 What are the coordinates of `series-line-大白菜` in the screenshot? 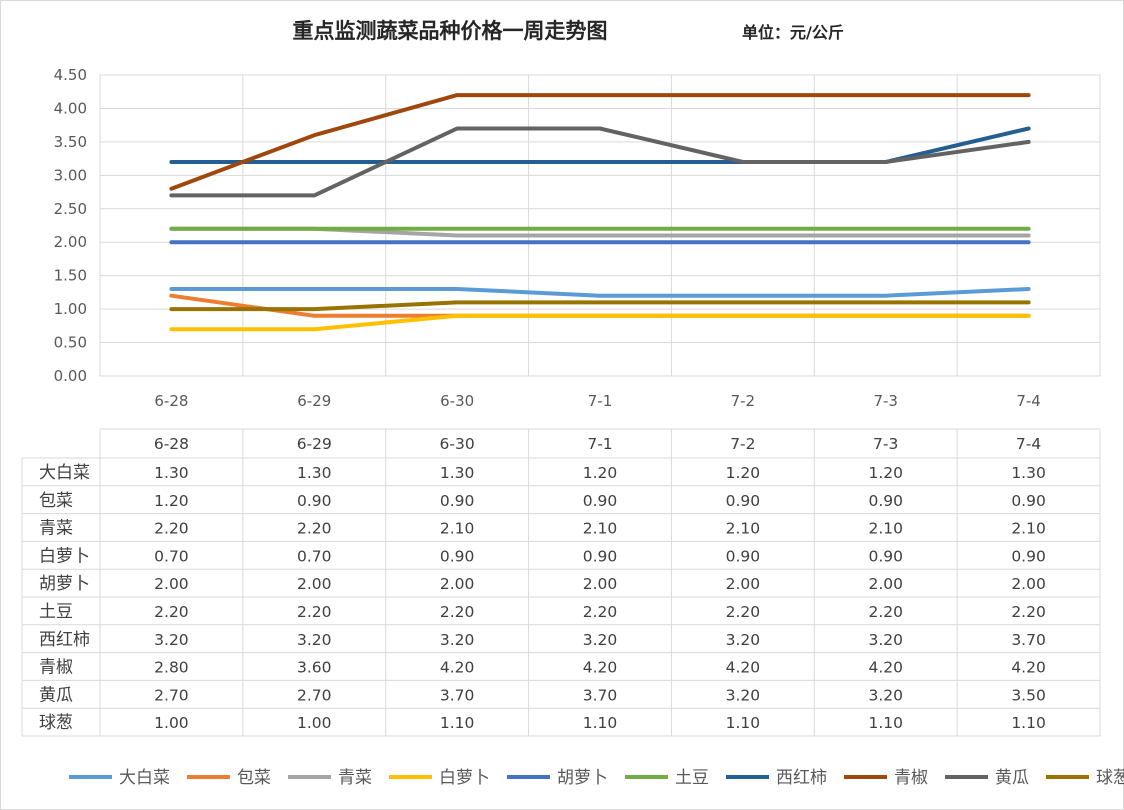 It's located at (600, 292).